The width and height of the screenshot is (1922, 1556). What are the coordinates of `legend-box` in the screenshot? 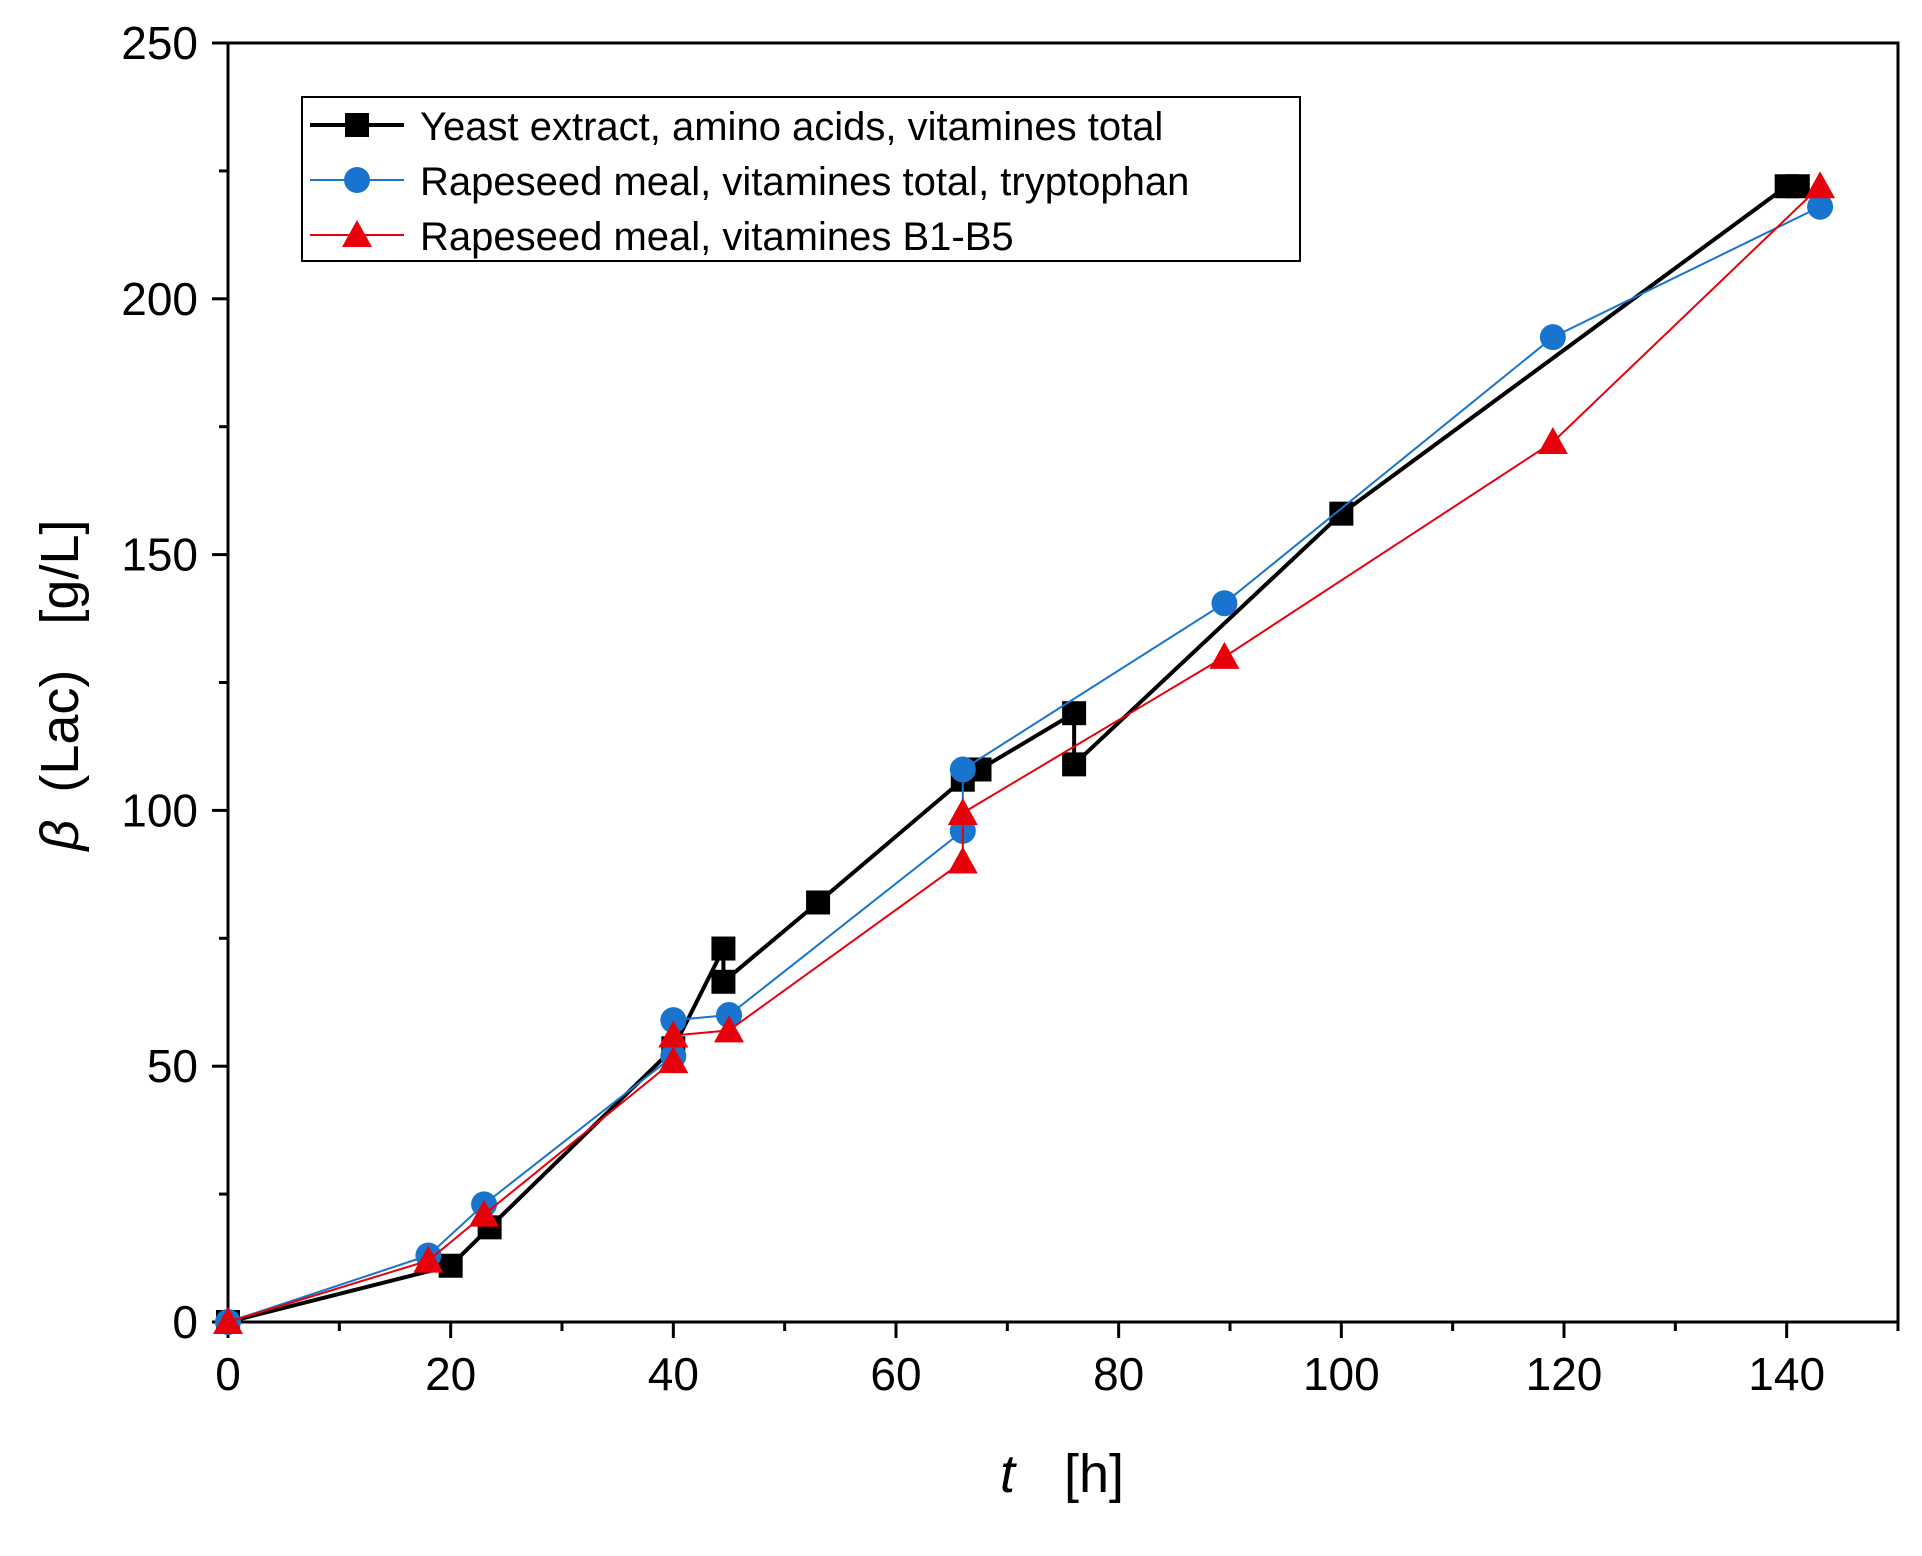 It's located at (801, 179).